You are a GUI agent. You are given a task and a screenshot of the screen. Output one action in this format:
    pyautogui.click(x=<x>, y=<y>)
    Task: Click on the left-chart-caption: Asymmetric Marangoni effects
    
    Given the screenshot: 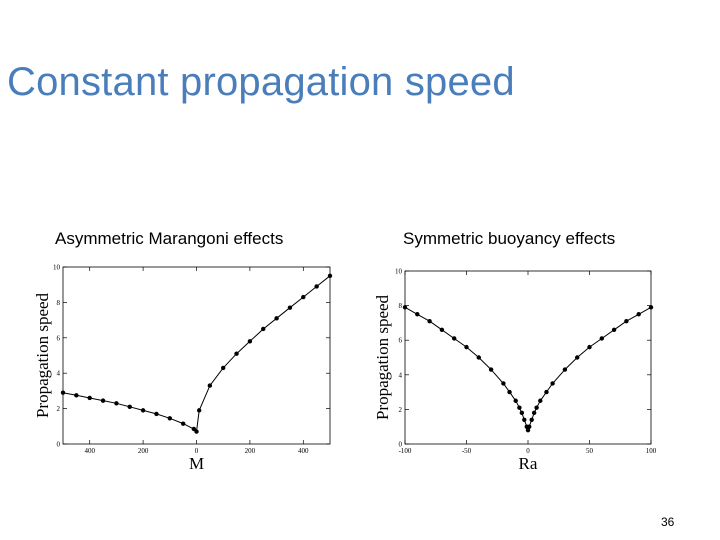 What is the action you would take?
    pyautogui.click(x=169, y=238)
    